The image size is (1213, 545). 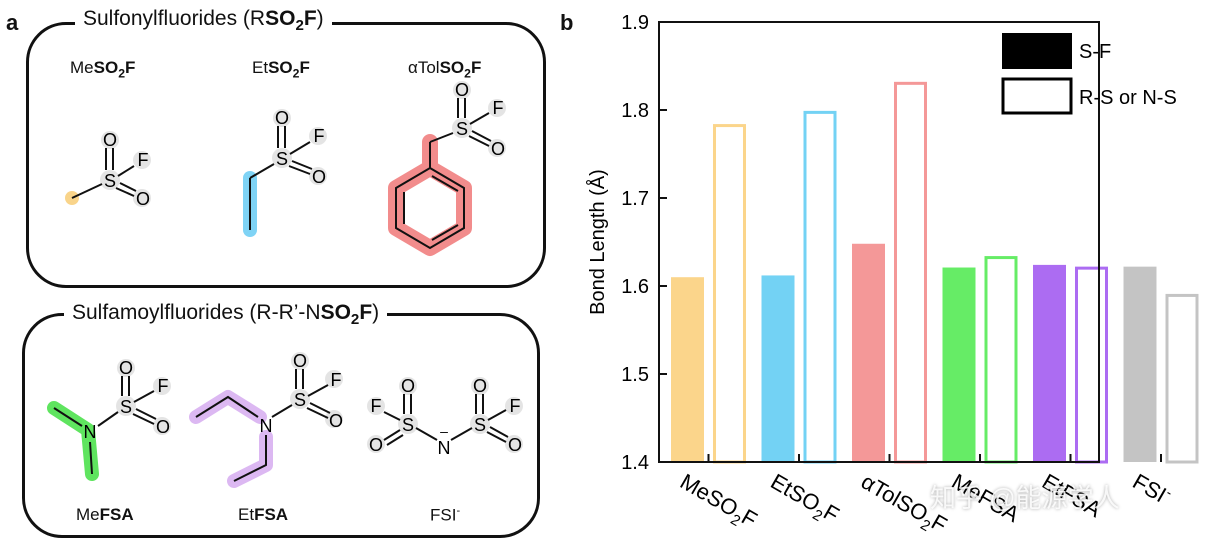 I want to click on legend-swatch-filled, so click(x=1037, y=51).